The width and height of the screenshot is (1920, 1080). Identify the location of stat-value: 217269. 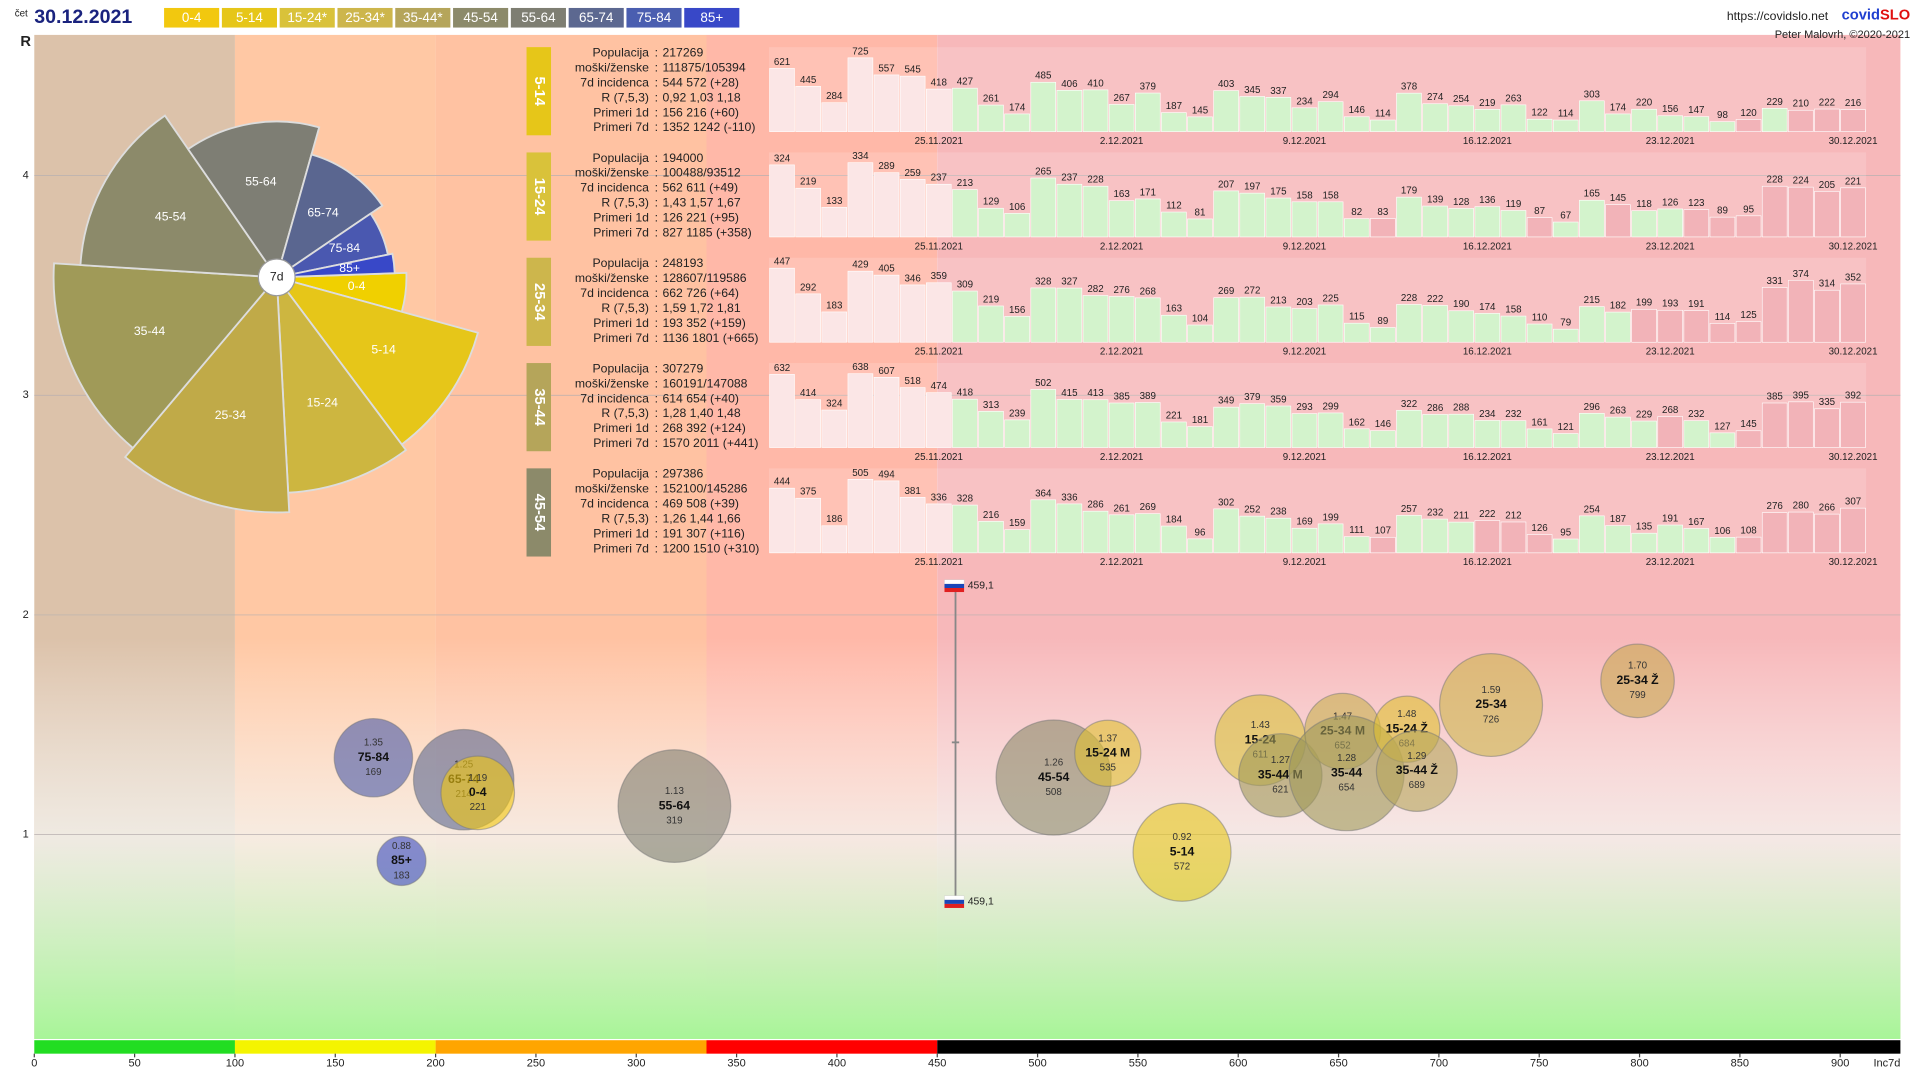
(682, 52).